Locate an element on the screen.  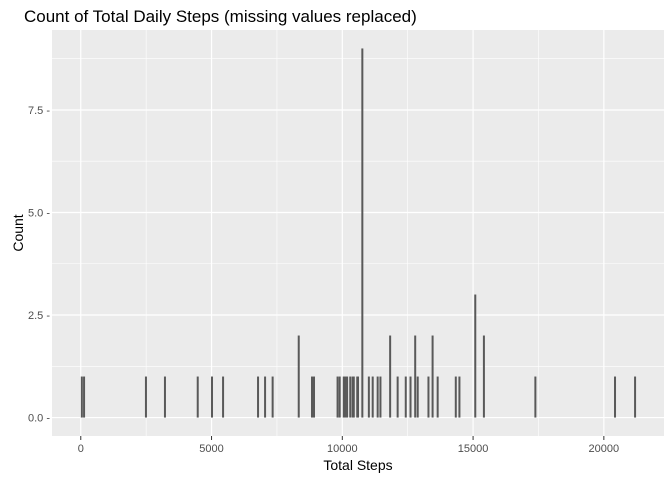
y-tick-label: 5.0 - is located at coordinates (39, 213).